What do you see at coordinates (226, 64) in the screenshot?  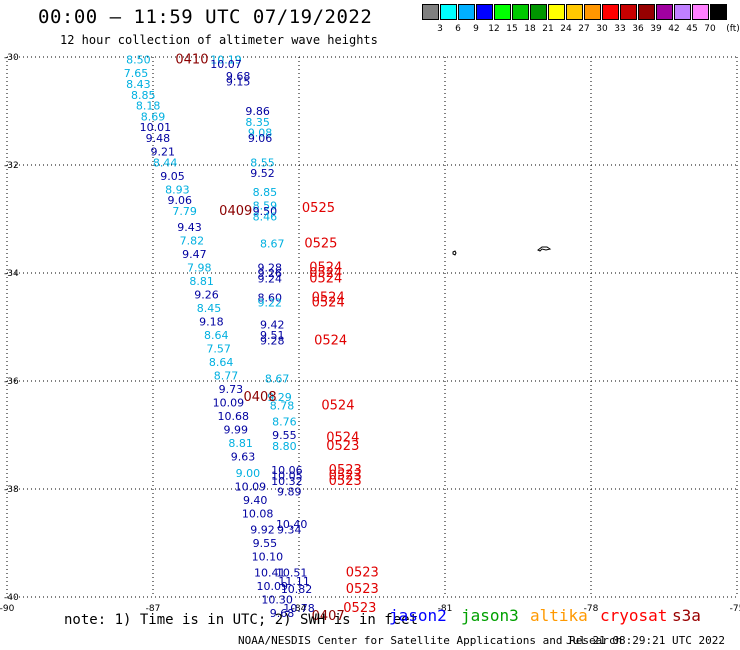 I see `wave-height-label: 10.07` at bounding box center [226, 64].